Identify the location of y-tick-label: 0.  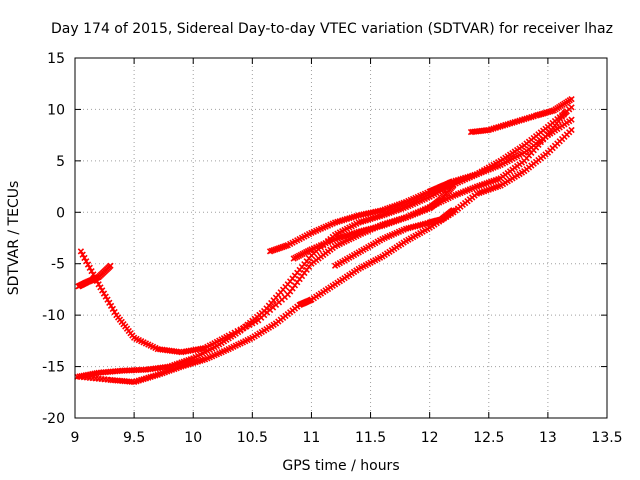
(60, 213).